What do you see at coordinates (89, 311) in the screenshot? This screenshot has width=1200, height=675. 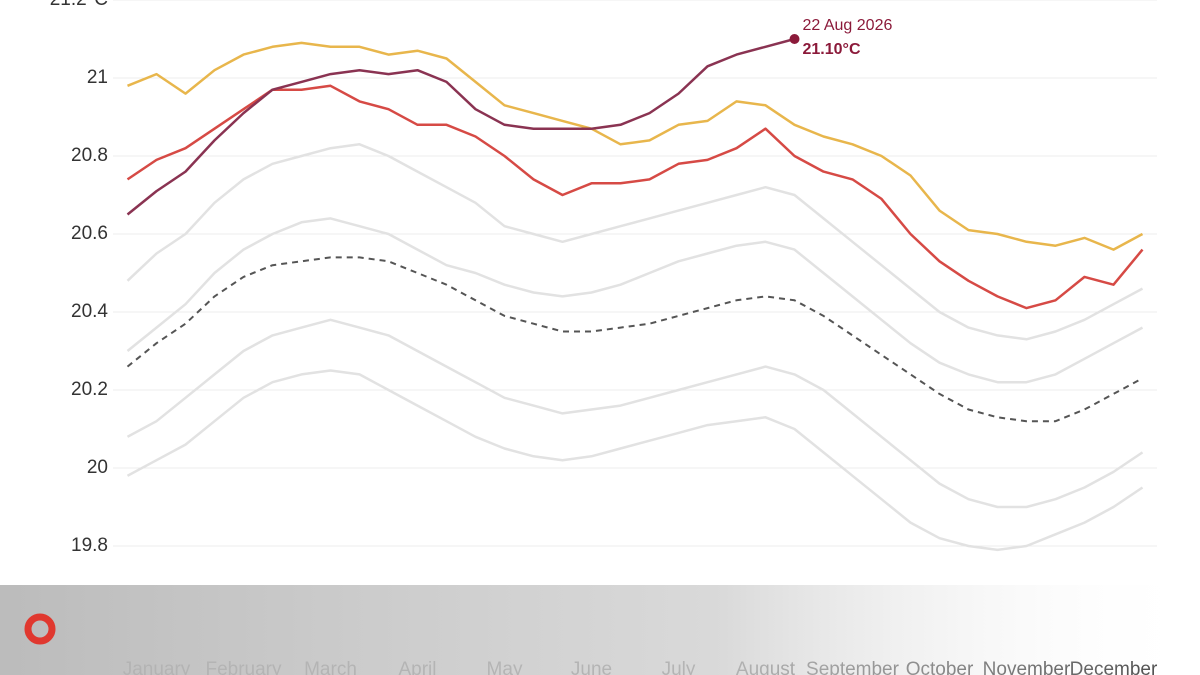 I see `y-tick-label: 20.4` at bounding box center [89, 311].